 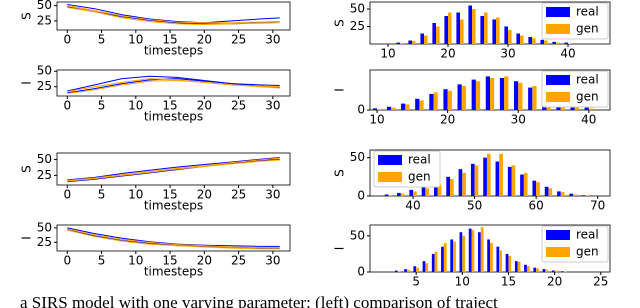 What do you see at coordinates (597, 206) in the screenshot?
I see `x-tick-label: 70` at bounding box center [597, 206].